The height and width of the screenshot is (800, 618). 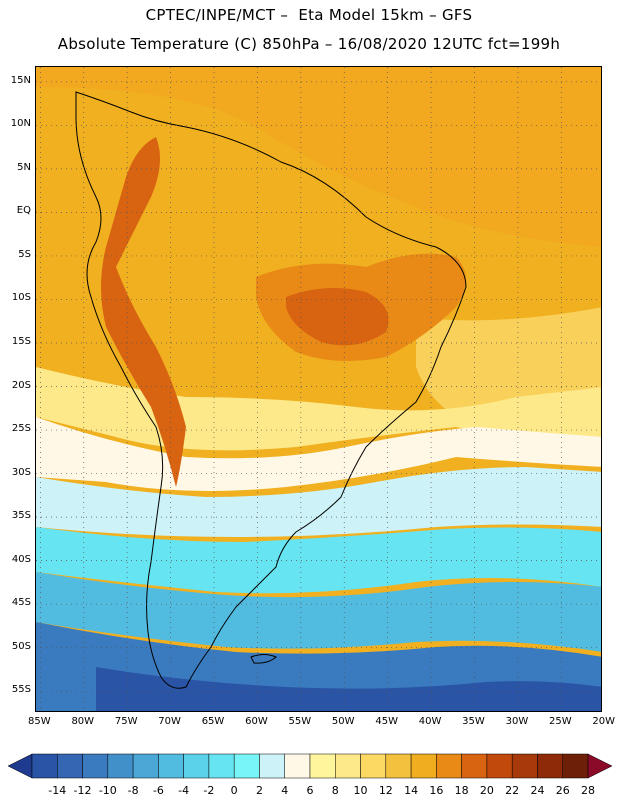 I want to click on colorbar-level-label: 26, so click(x=562, y=790).